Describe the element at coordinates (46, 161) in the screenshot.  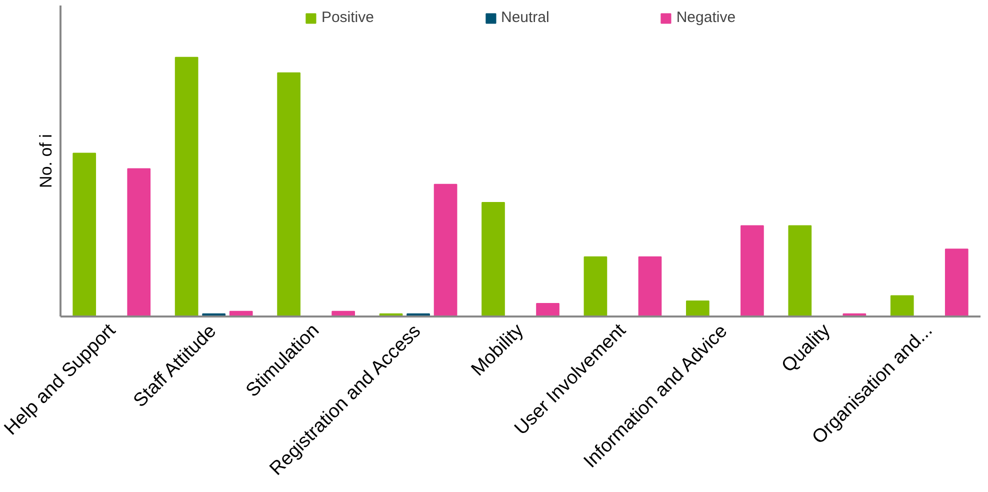
I see `y-axis-title: No. of i` at that location.